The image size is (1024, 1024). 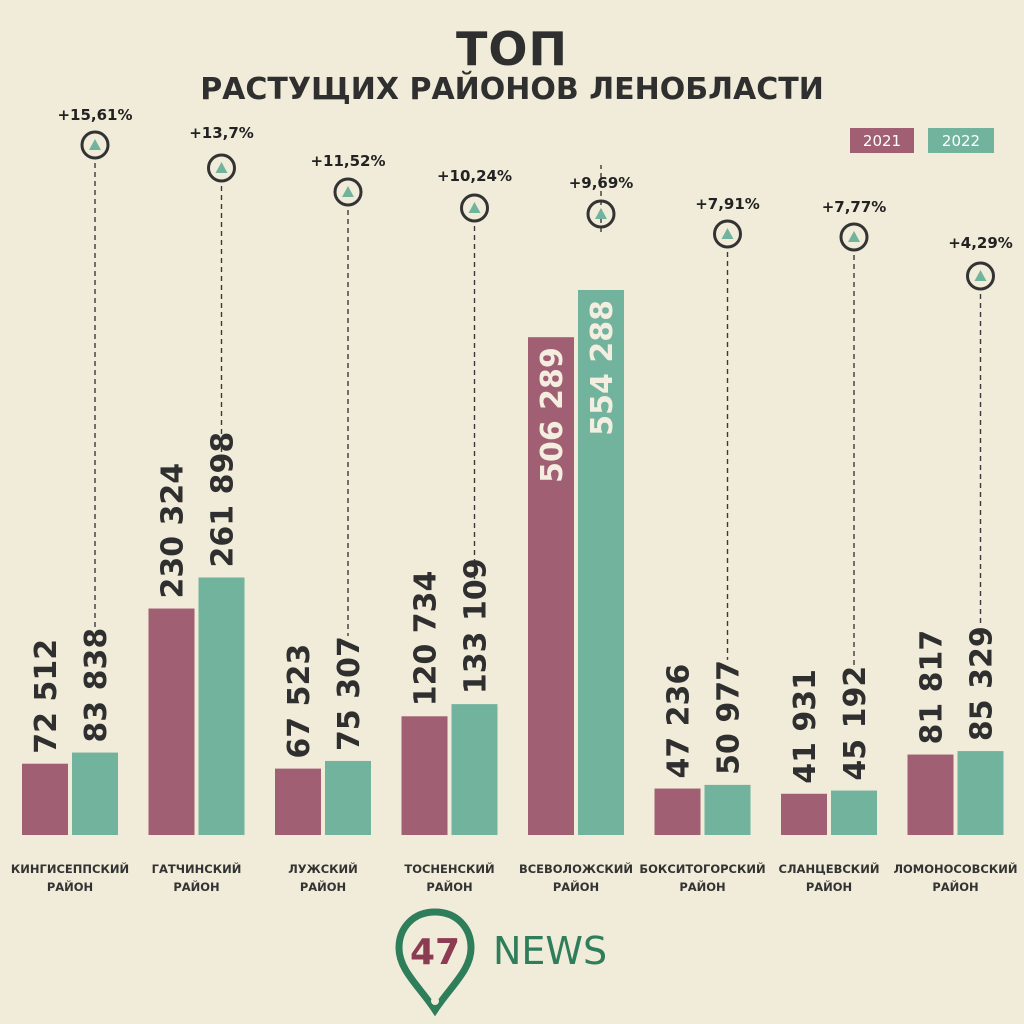 I want to click on bar-value-label: 45 192, so click(x=855, y=723).